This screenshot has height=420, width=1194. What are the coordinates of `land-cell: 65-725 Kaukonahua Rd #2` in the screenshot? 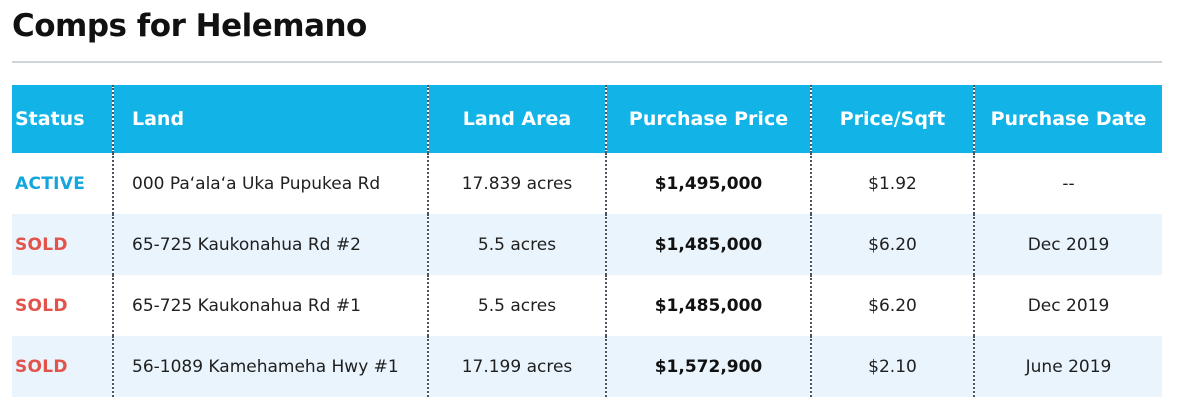 It's located at (271, 244).